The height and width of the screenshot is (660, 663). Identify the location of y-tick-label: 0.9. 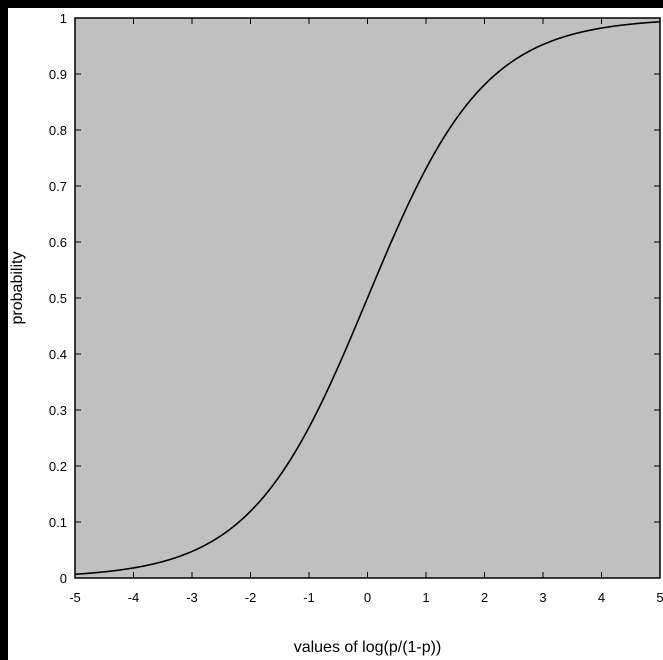
(58, 74).